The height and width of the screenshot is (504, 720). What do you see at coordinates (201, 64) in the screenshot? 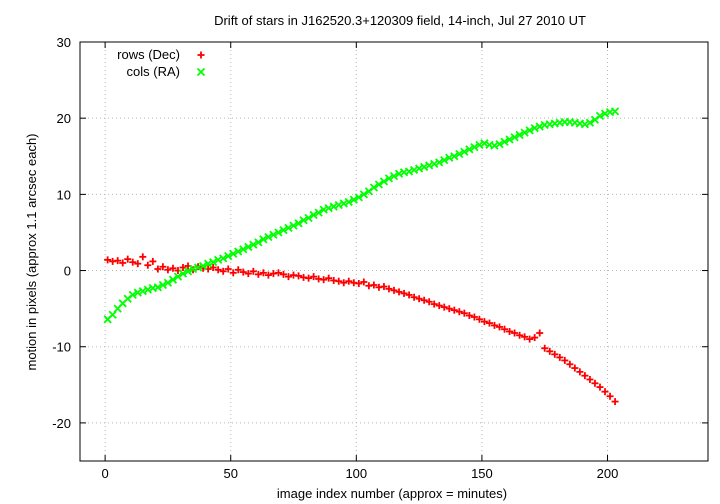
I see `legend-markers` at bounding box center [201, 64].